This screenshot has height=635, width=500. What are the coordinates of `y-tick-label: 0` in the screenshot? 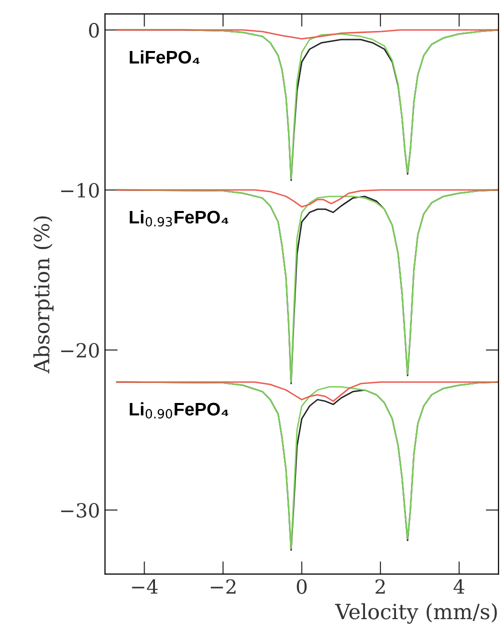 It's located at (94, 30).